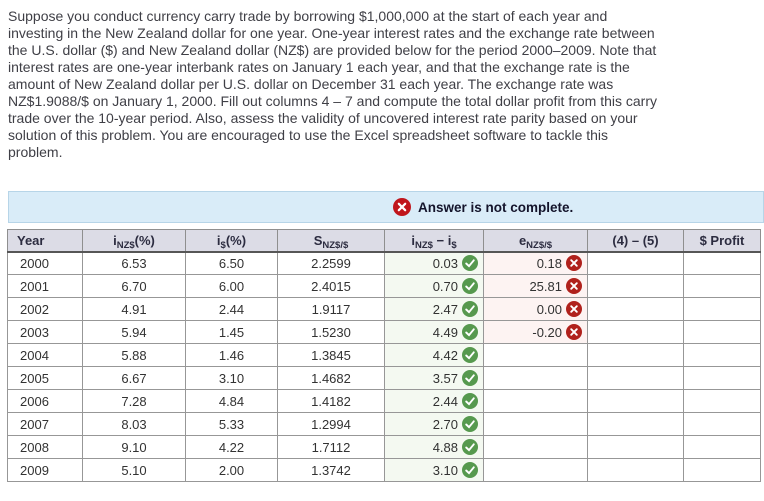 The width and height of the screenshot is (764, 501). Describe the element at coordinates (331, 470) in the screenshot. I see `cell-spot-rate: 1.3742` at that location.